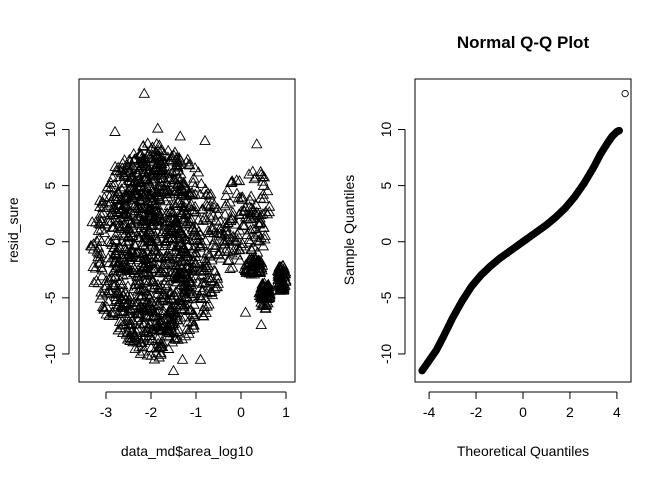  What do you see at coordinates (522, 405) in the screenshot?
I see `x-axis: -4 -2 0 2 4` at bounding box center [522, 405].